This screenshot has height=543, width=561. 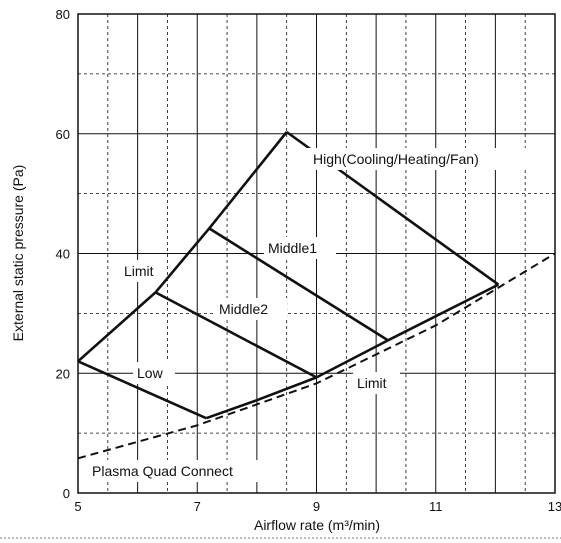 I want to click on y-tick-label: 60, so click(x=63, y=134).